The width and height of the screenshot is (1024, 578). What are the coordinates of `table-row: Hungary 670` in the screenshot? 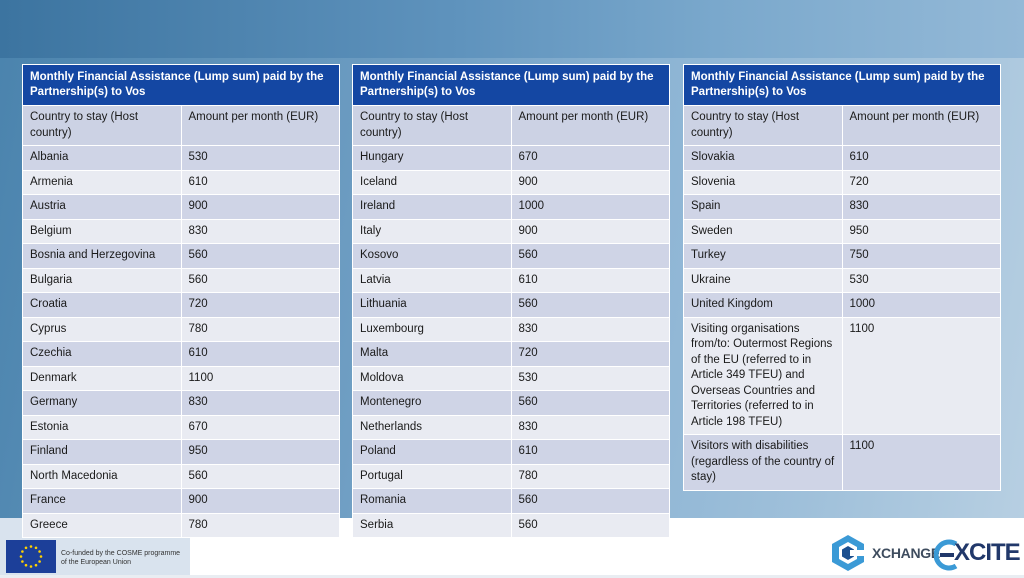 It's located at (511, 158).